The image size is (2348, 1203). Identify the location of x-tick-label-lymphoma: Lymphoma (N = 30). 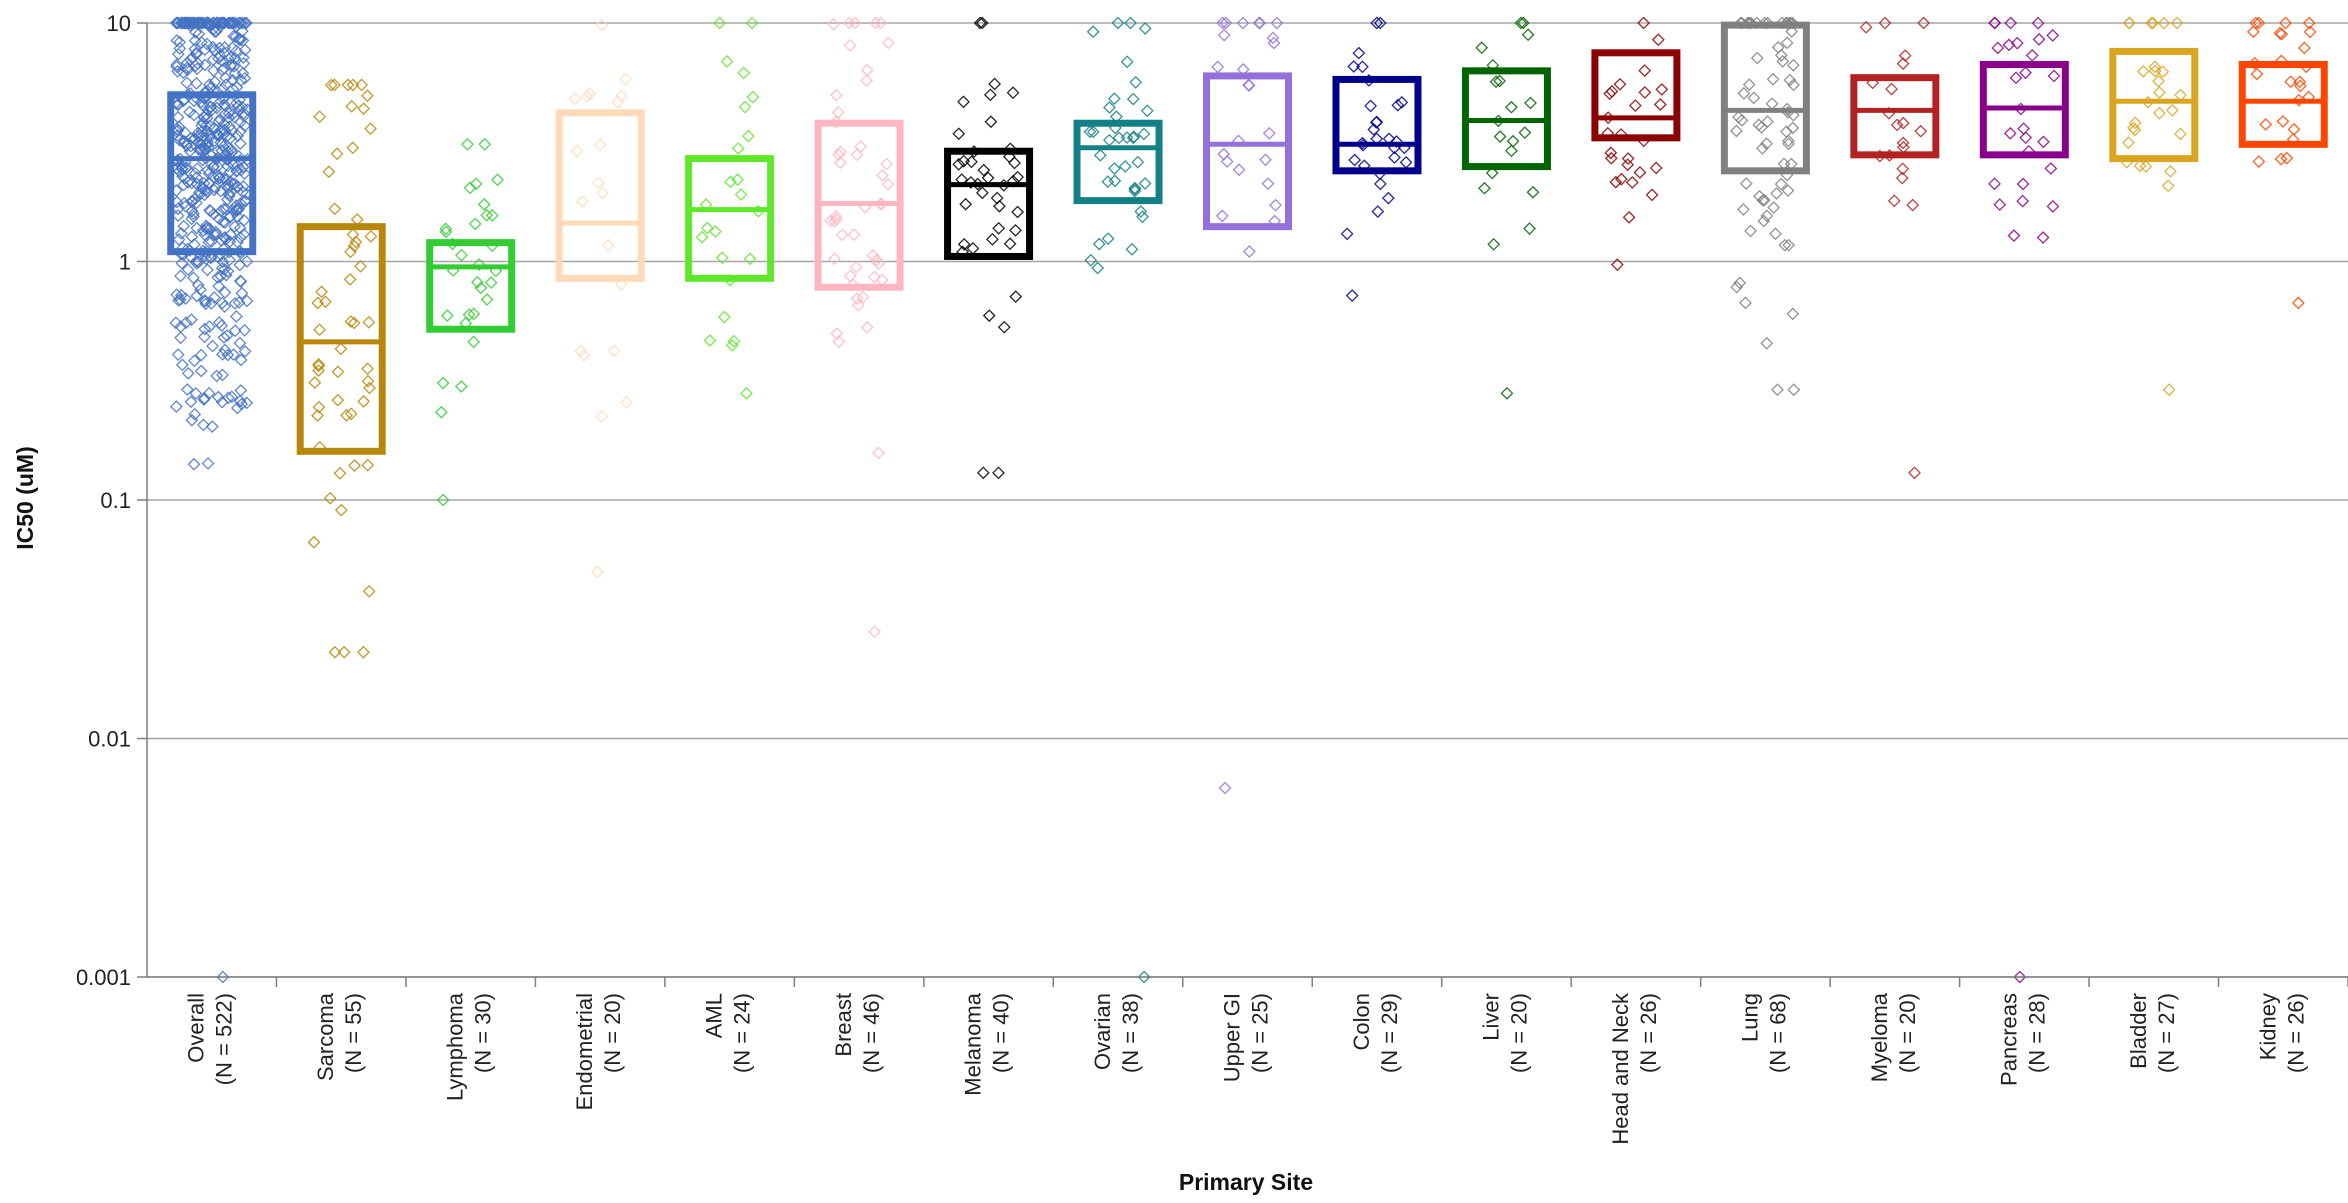
(469, 1046).